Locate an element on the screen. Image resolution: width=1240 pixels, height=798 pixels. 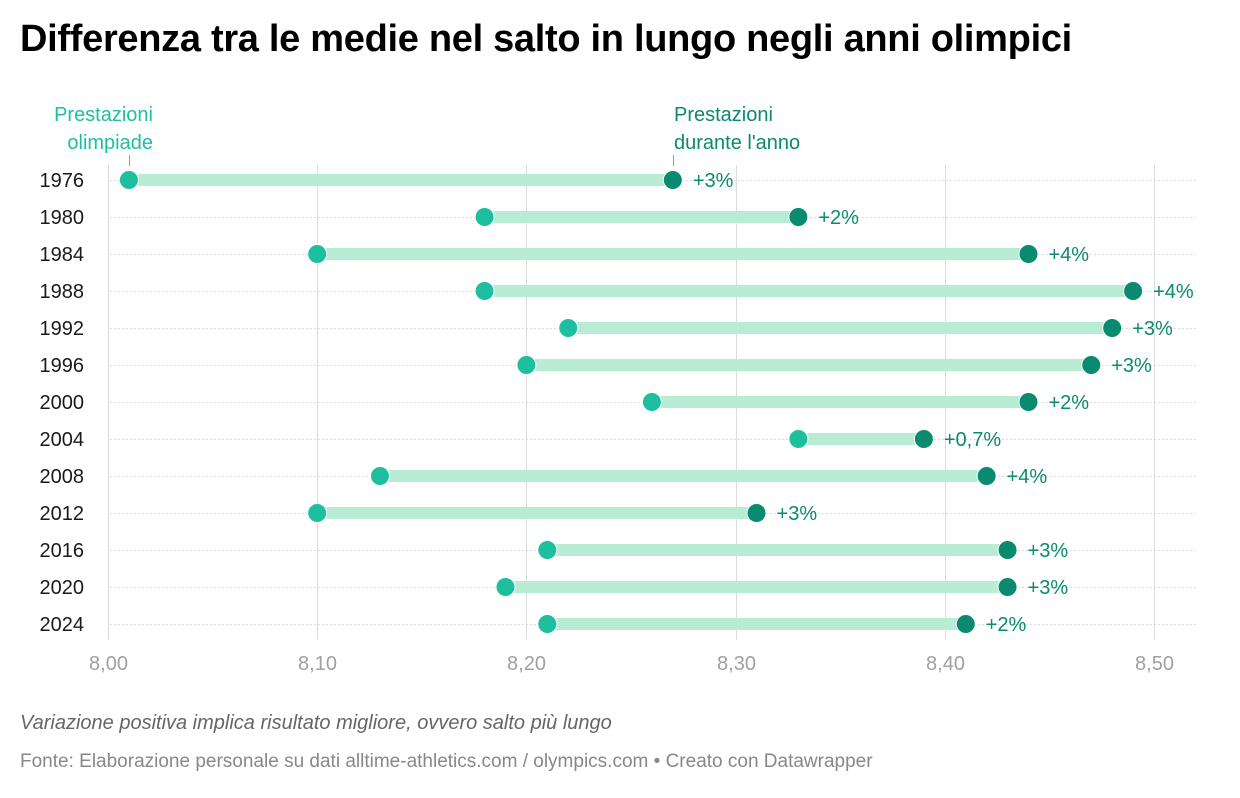
source-prefix: Fonte: is located at coordinates (50, 761).